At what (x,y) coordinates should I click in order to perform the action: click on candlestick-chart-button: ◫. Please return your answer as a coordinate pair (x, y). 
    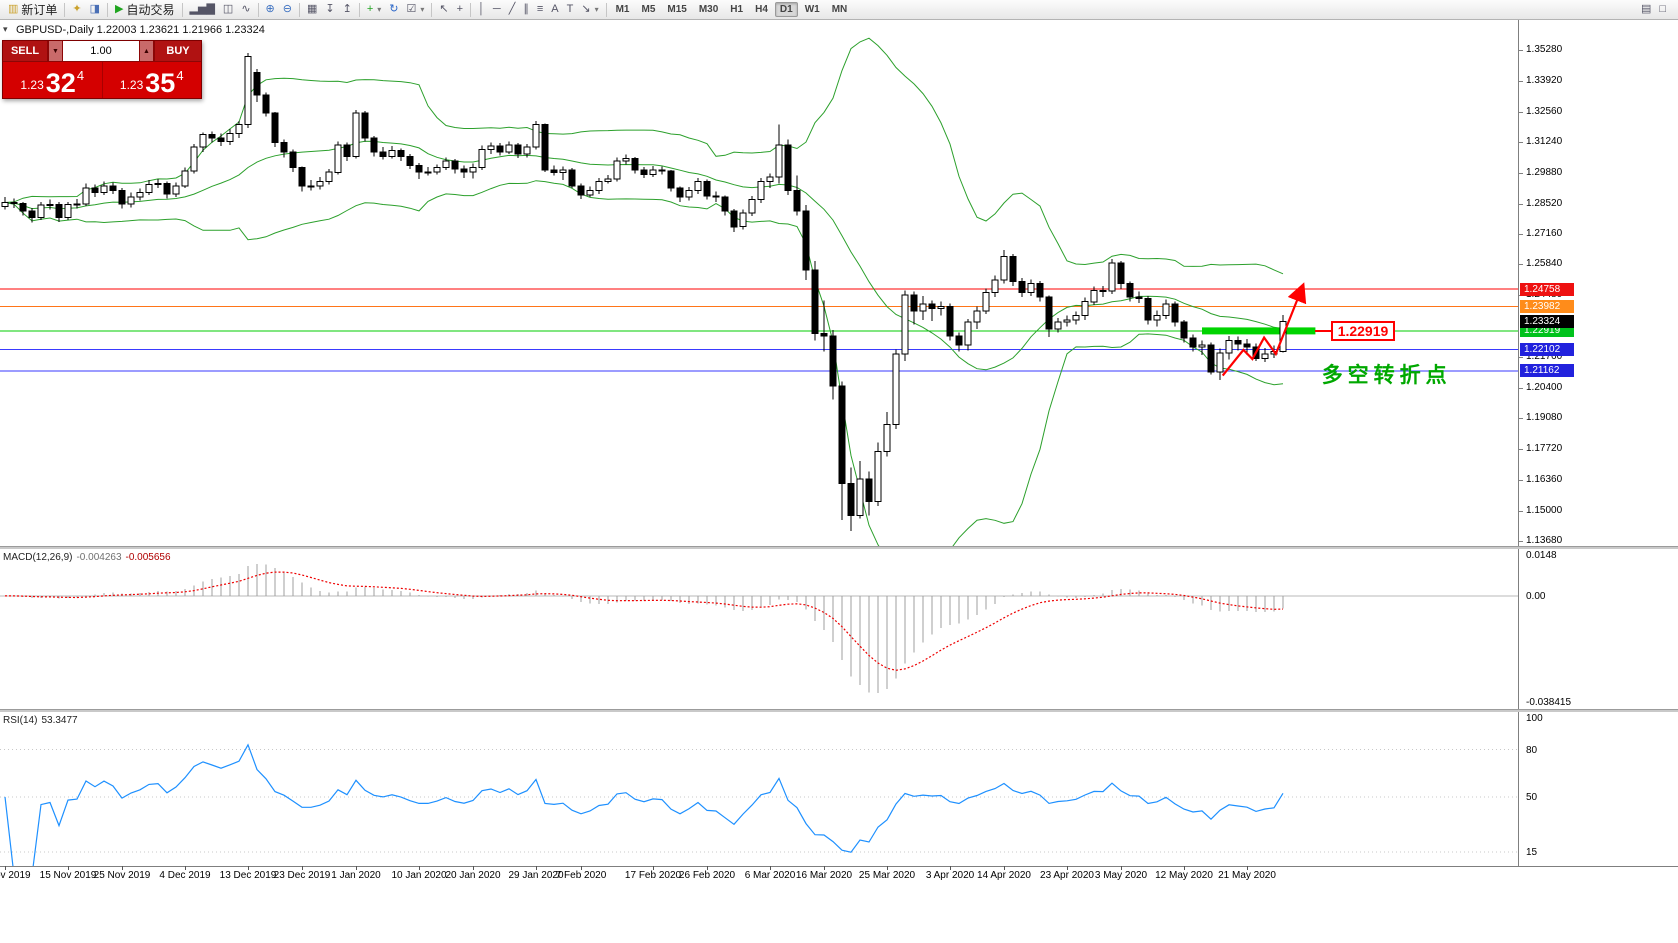
    Looking at the image, I should click on (228, 9).